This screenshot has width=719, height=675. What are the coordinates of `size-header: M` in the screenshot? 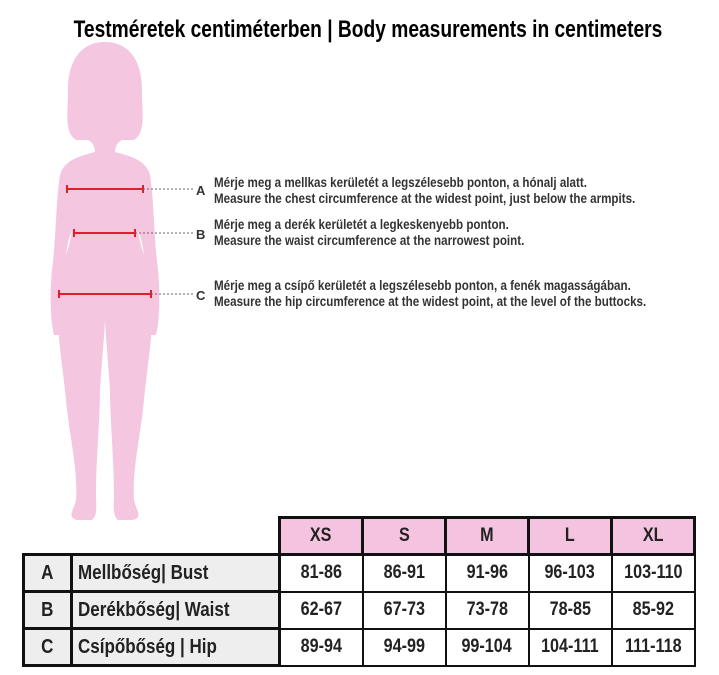 It's located at (487, 536).